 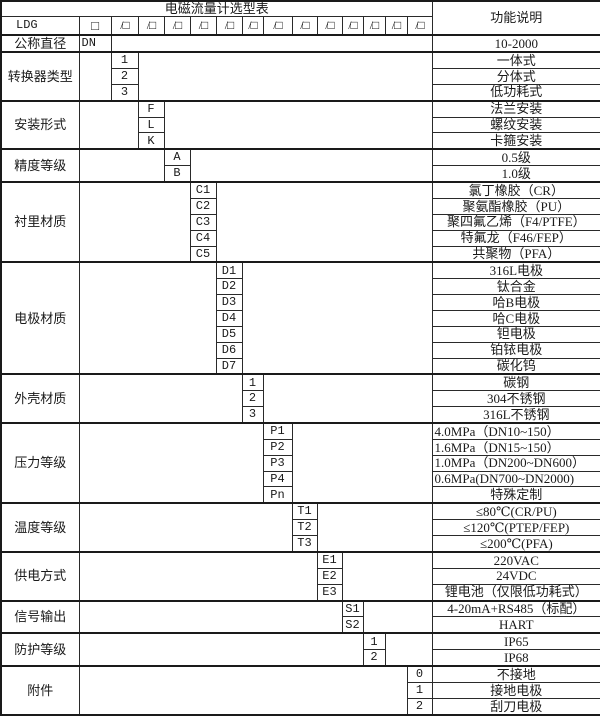 What do you see at coordinates (95, 25) in the screenshot?
I see `model-digit-box: □` at bounding box center [95, 25].